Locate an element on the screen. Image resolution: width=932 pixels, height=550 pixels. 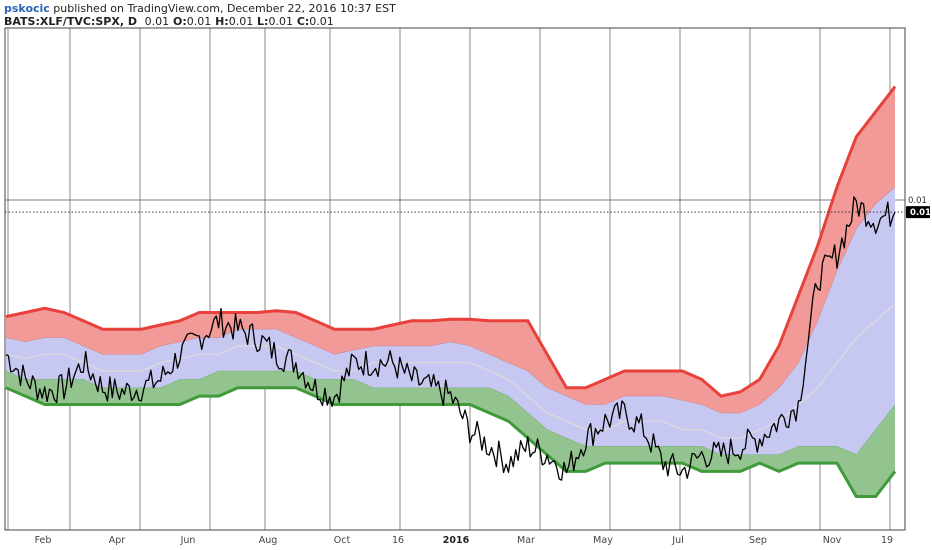
x-tick-label-5: 16 is located at coordinates (398, 540).